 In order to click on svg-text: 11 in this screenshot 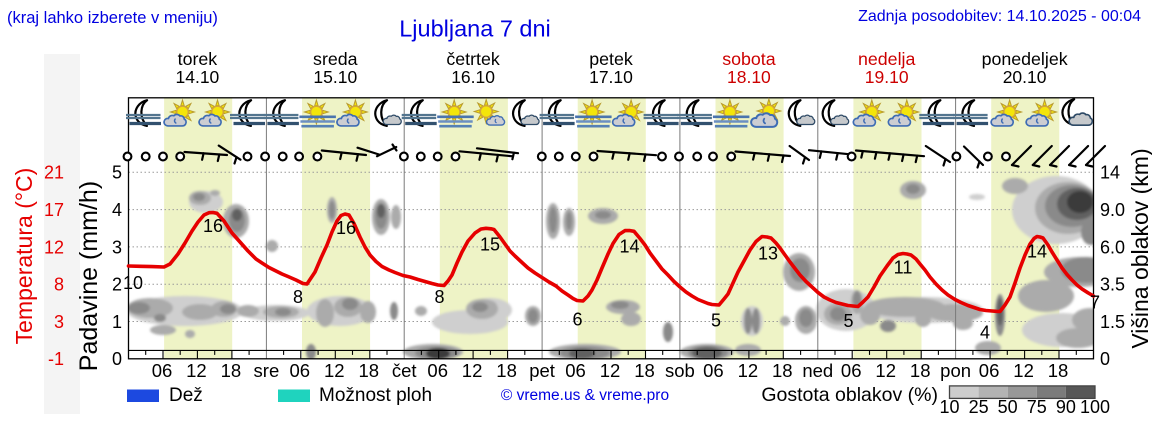, I will do `click(903, 268)`.